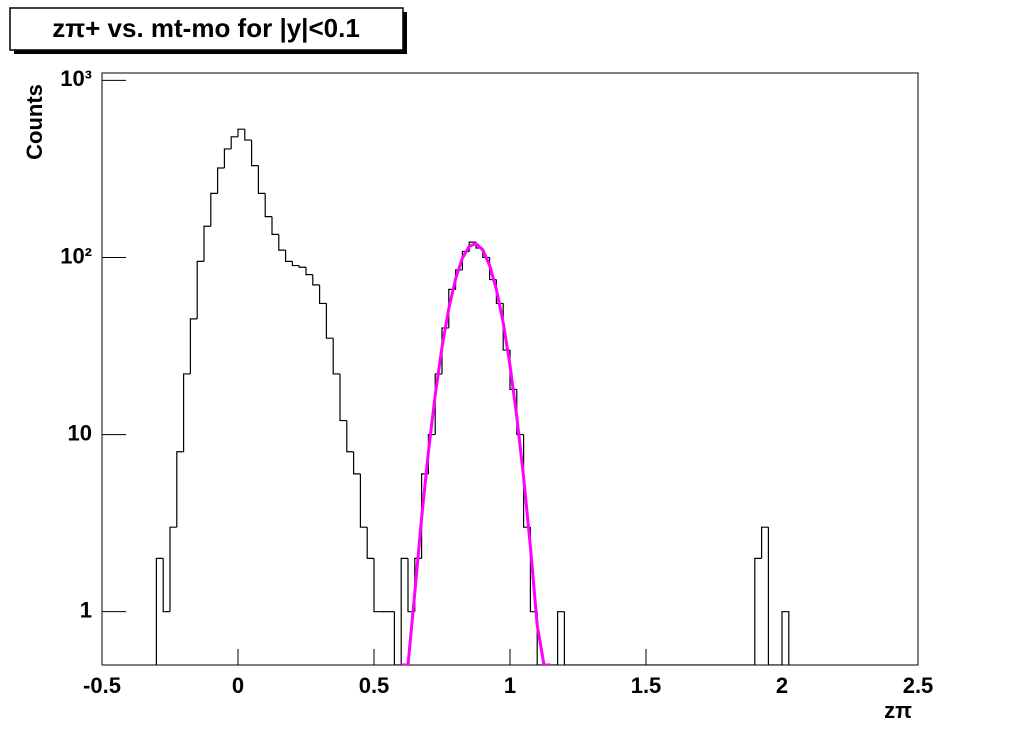 The image size is (1020, 745). I want to click on x-tick-label: 2, so click(782, 685).